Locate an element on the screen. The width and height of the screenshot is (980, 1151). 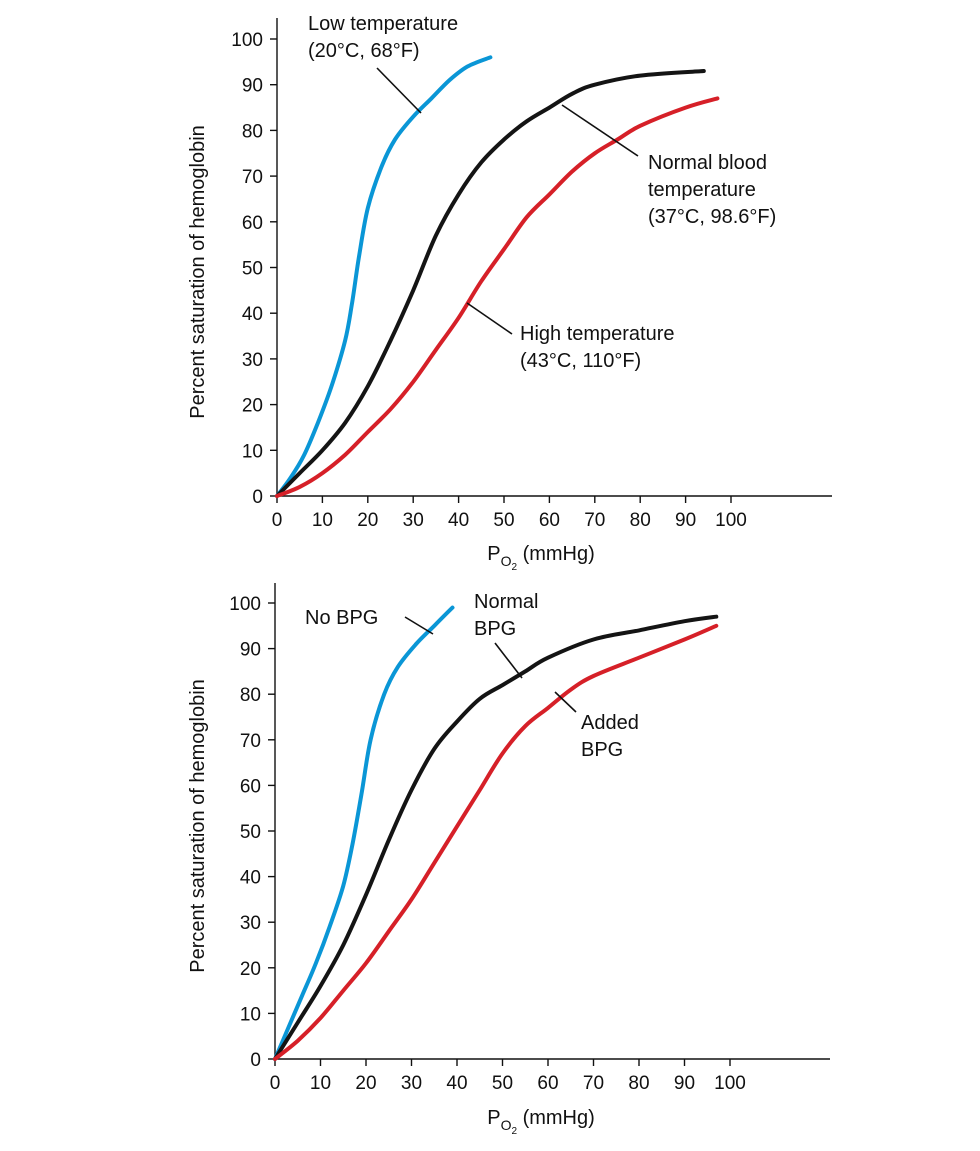
svg-text: (43°C, 110°F) is located at coordinates (580, 361).